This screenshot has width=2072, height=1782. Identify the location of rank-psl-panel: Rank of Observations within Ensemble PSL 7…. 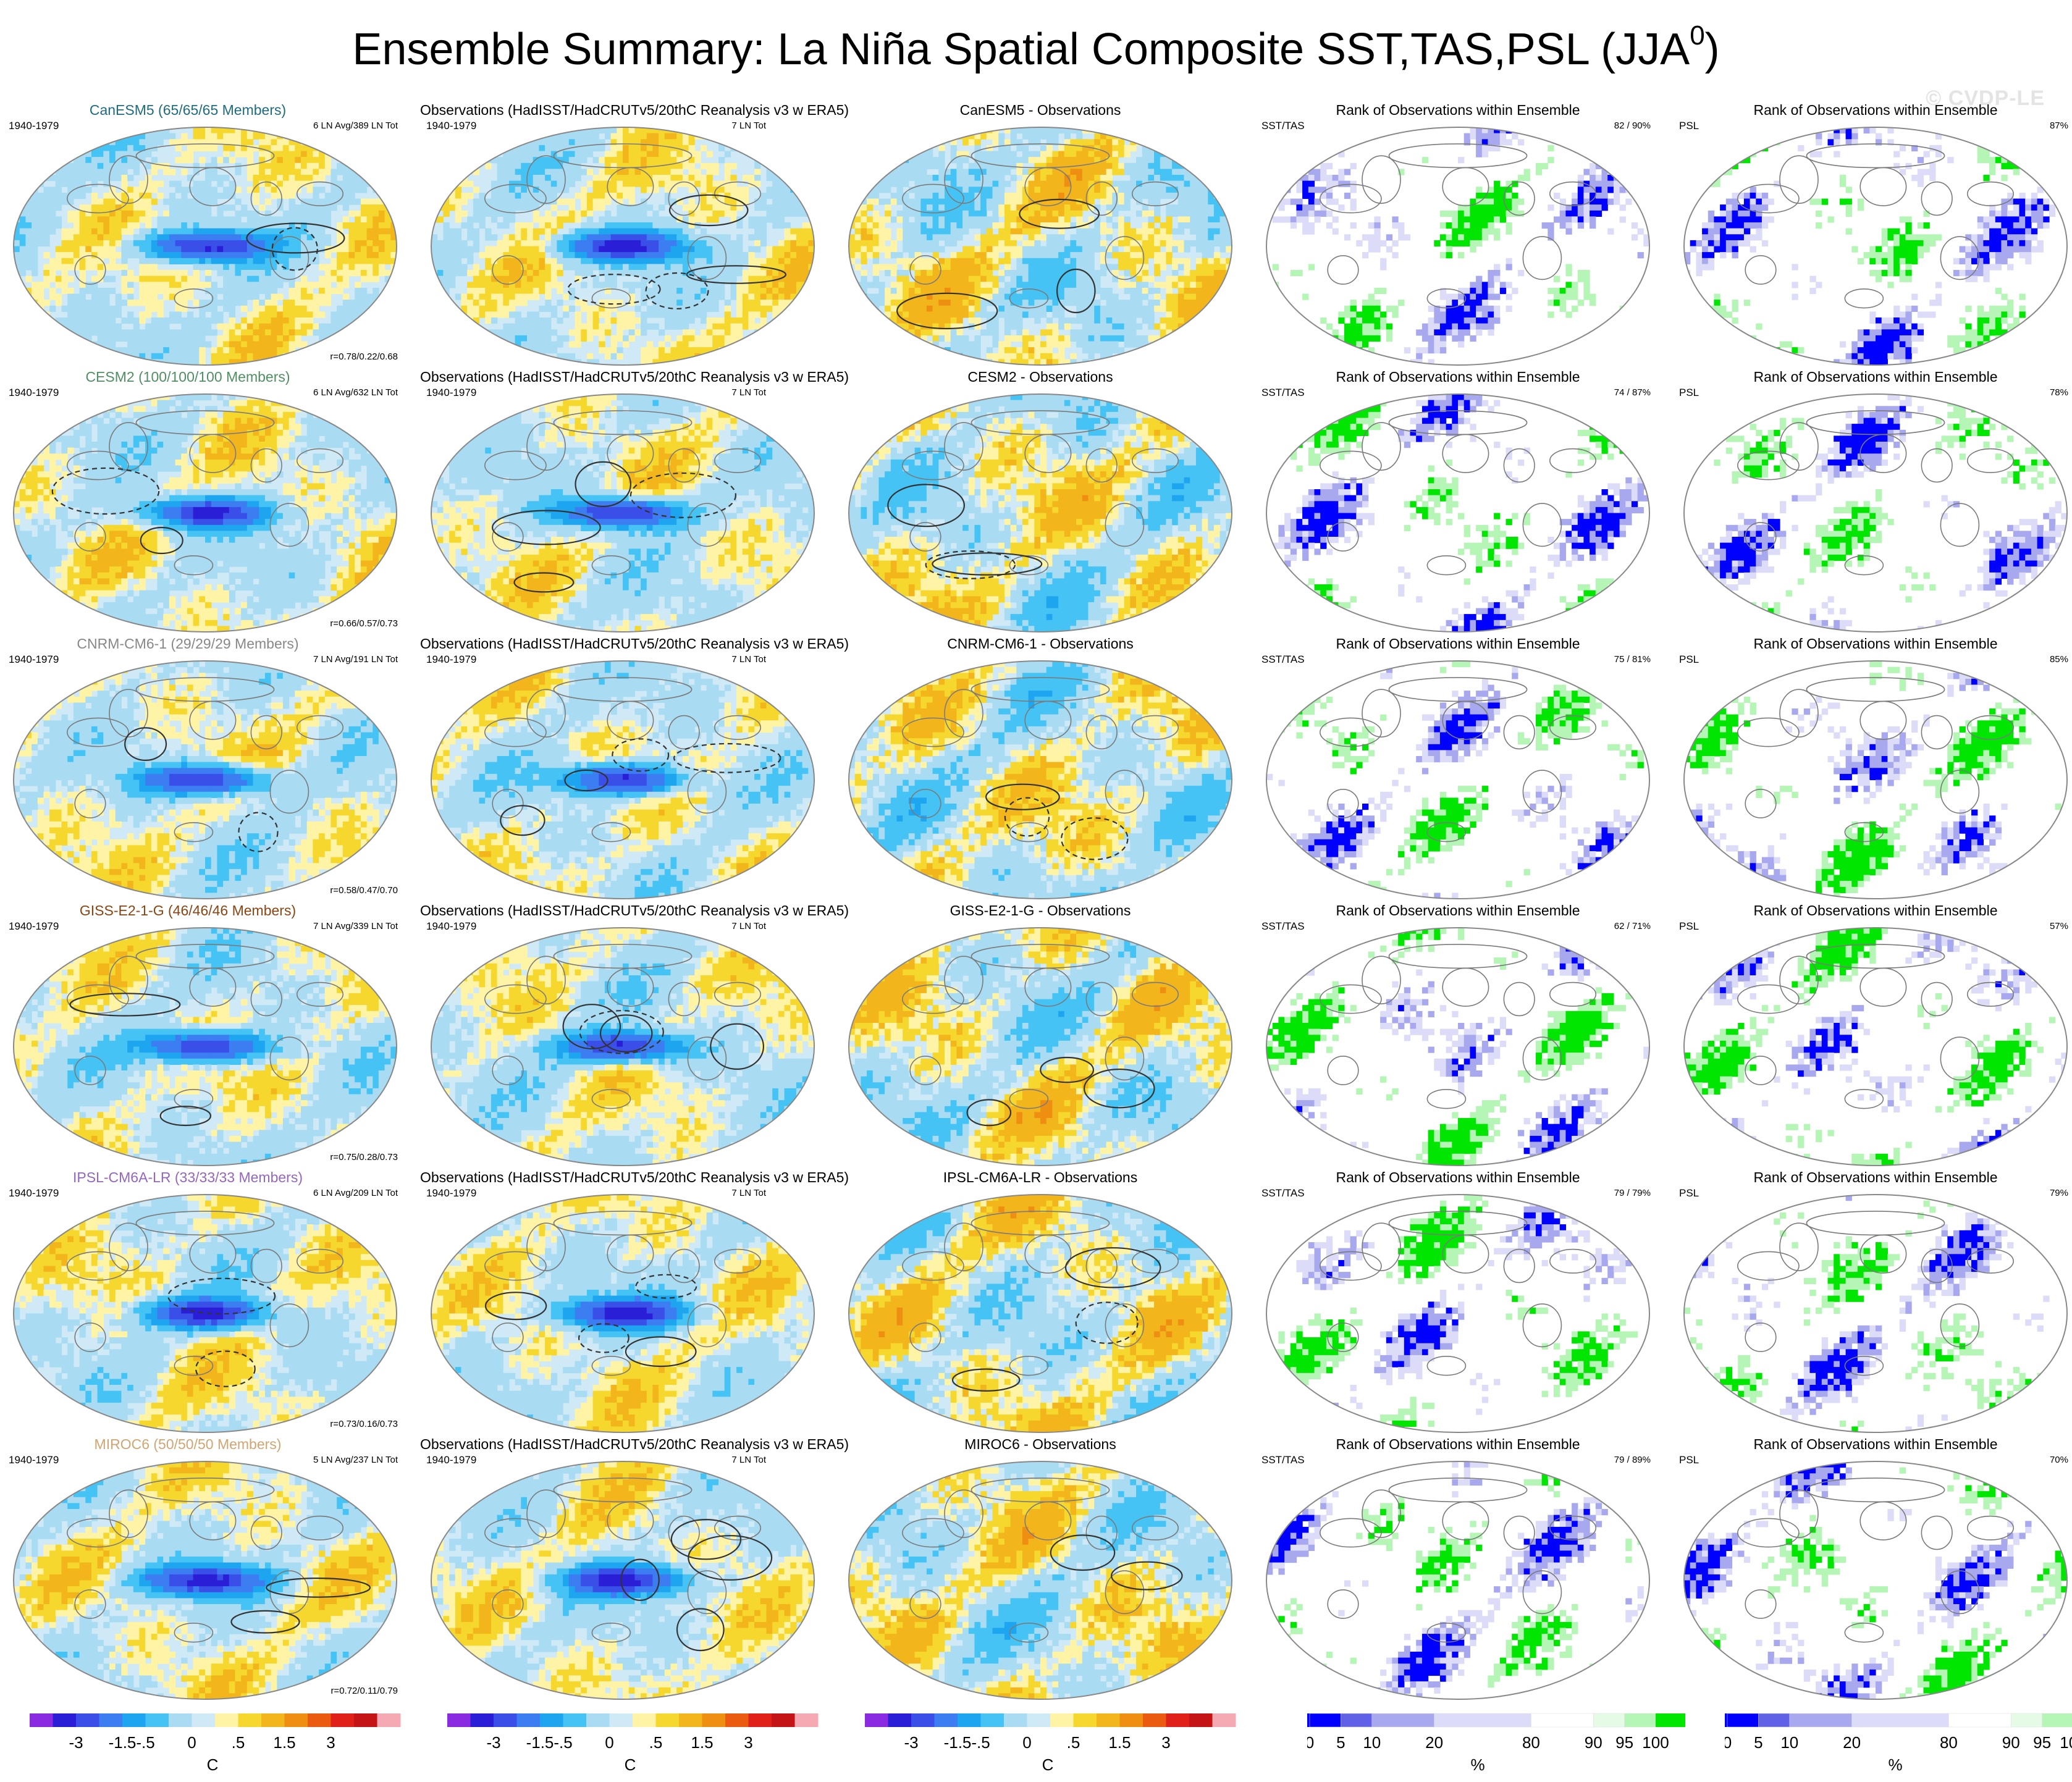
(1876, 501).